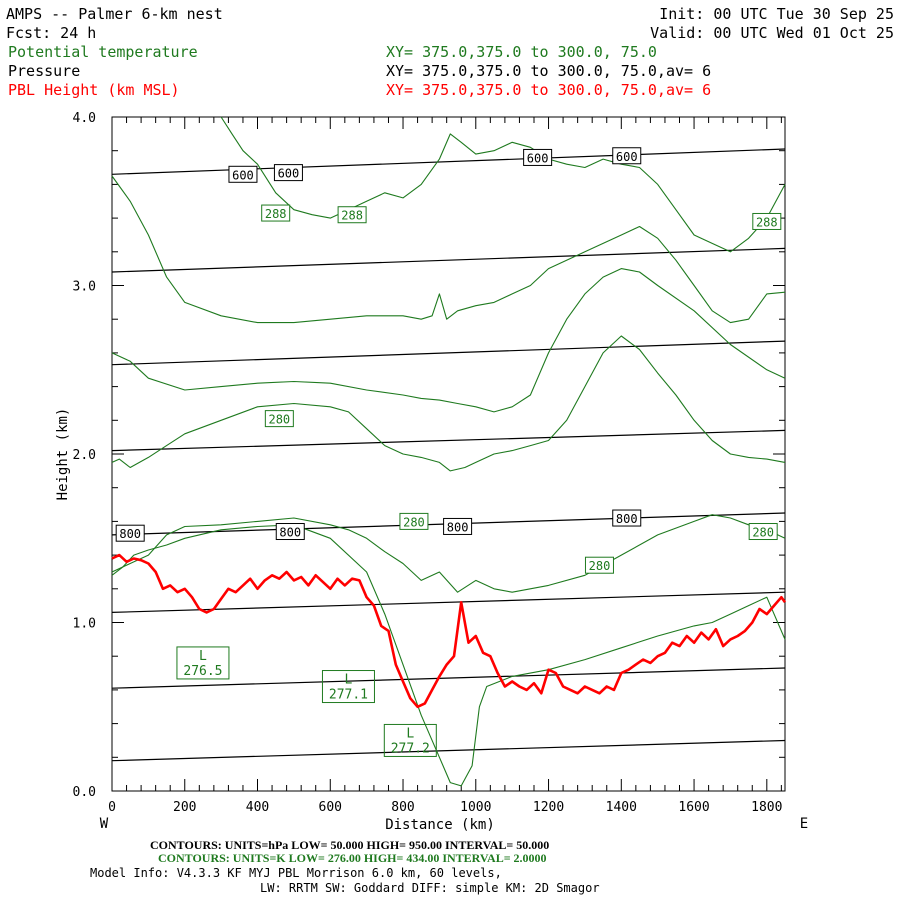  I want to click on x-tick-label: 1200, so click(548, 807).